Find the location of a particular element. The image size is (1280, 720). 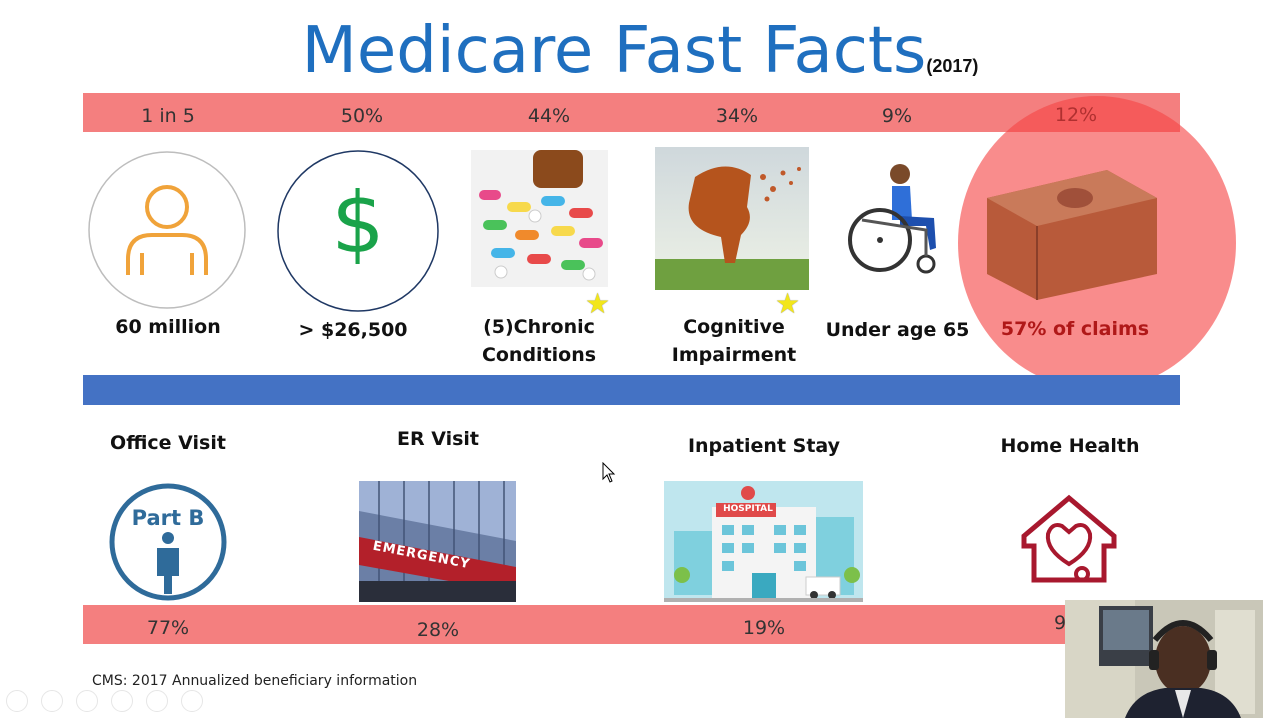

stat-one-in-five: 1 in 5 is located at coordinates (168, 116).